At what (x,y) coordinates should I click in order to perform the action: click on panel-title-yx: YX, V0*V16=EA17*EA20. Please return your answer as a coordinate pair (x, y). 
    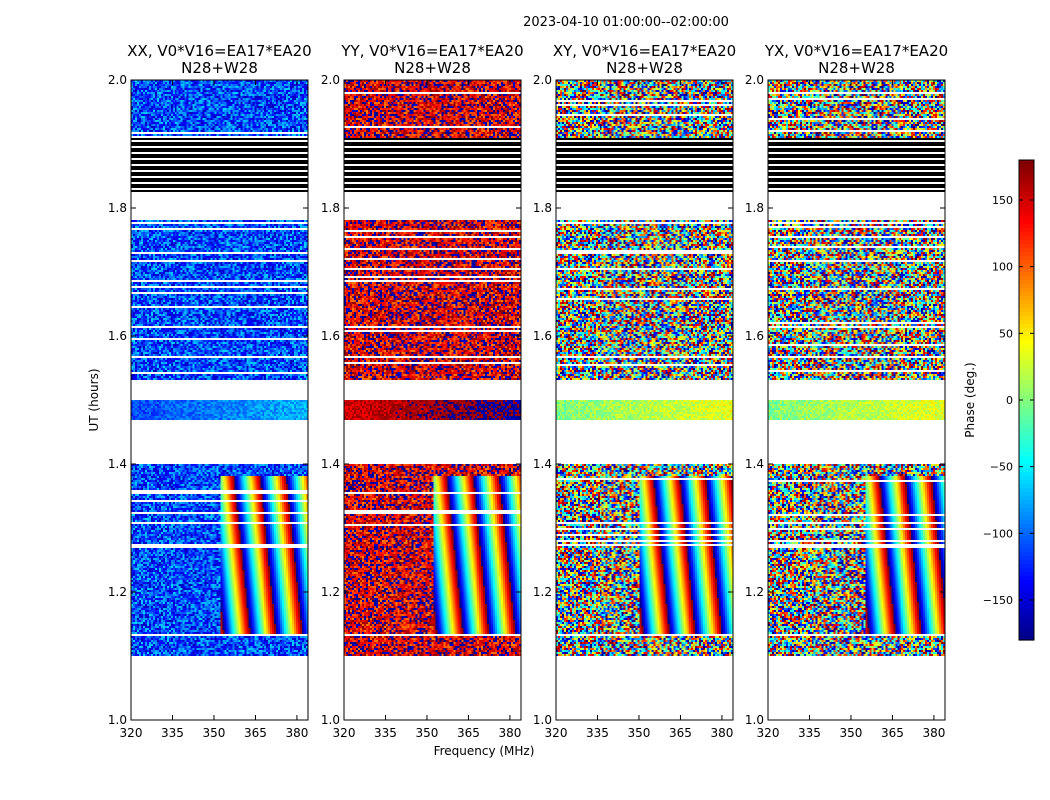
    Looking at the image, I should click on (856, 51).